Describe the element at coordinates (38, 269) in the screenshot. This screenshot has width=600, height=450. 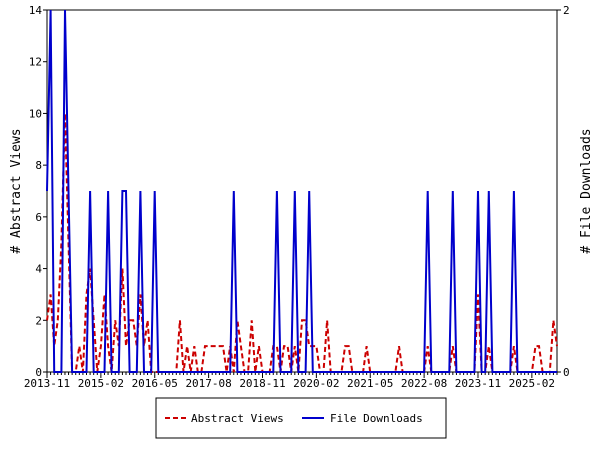
I see `y-left-tick-label: 4` at that location.